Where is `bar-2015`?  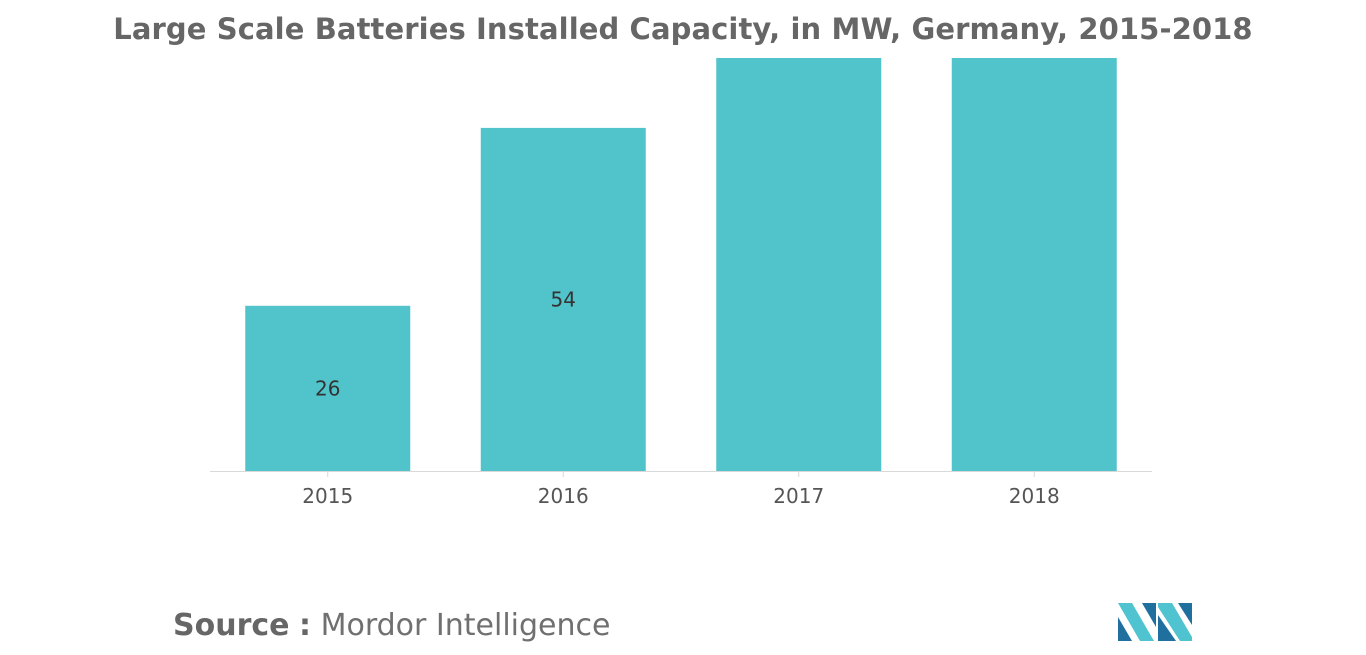
bar-2015 is located at coordinates (328, 388).